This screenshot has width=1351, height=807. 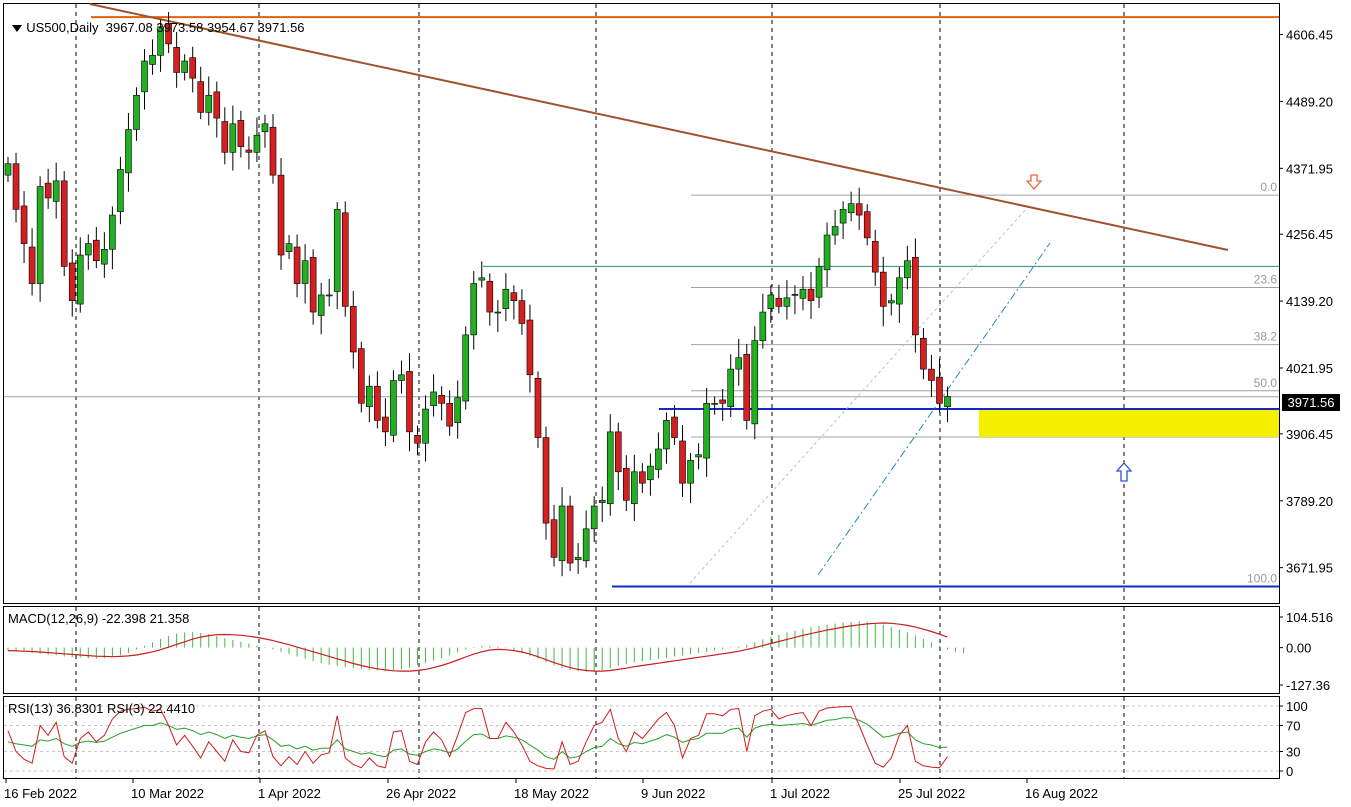 What do you see at coordinates (1079, 328) in the screenshot?
I see `signal-arrows` at bounding box center [1079, 328].